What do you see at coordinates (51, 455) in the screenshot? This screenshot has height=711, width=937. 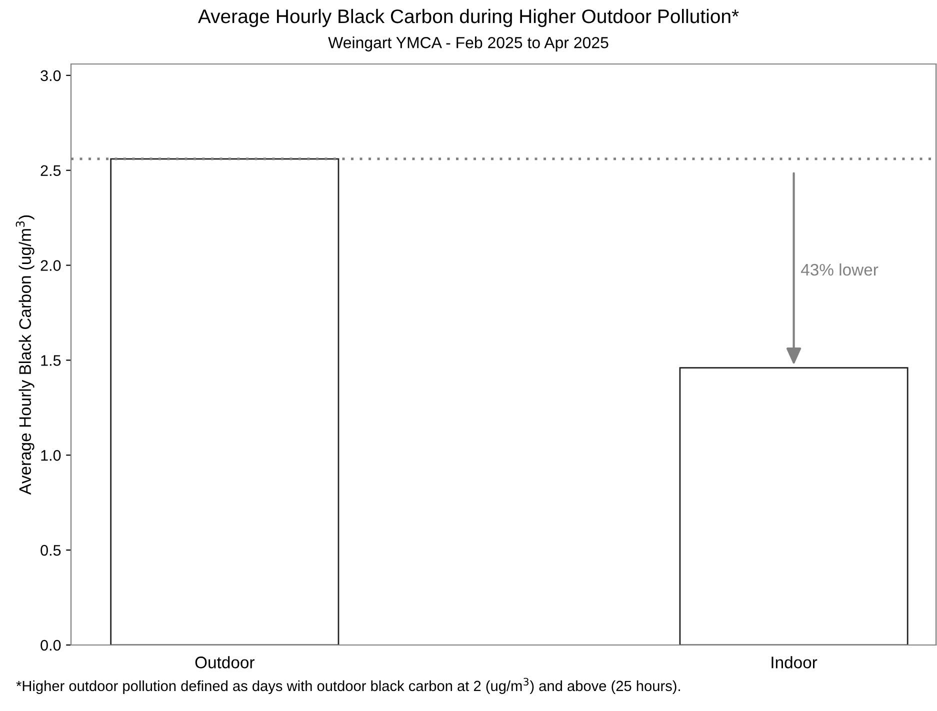 I see `y-tick-label: 1.0` at bounding box center [51, 455].